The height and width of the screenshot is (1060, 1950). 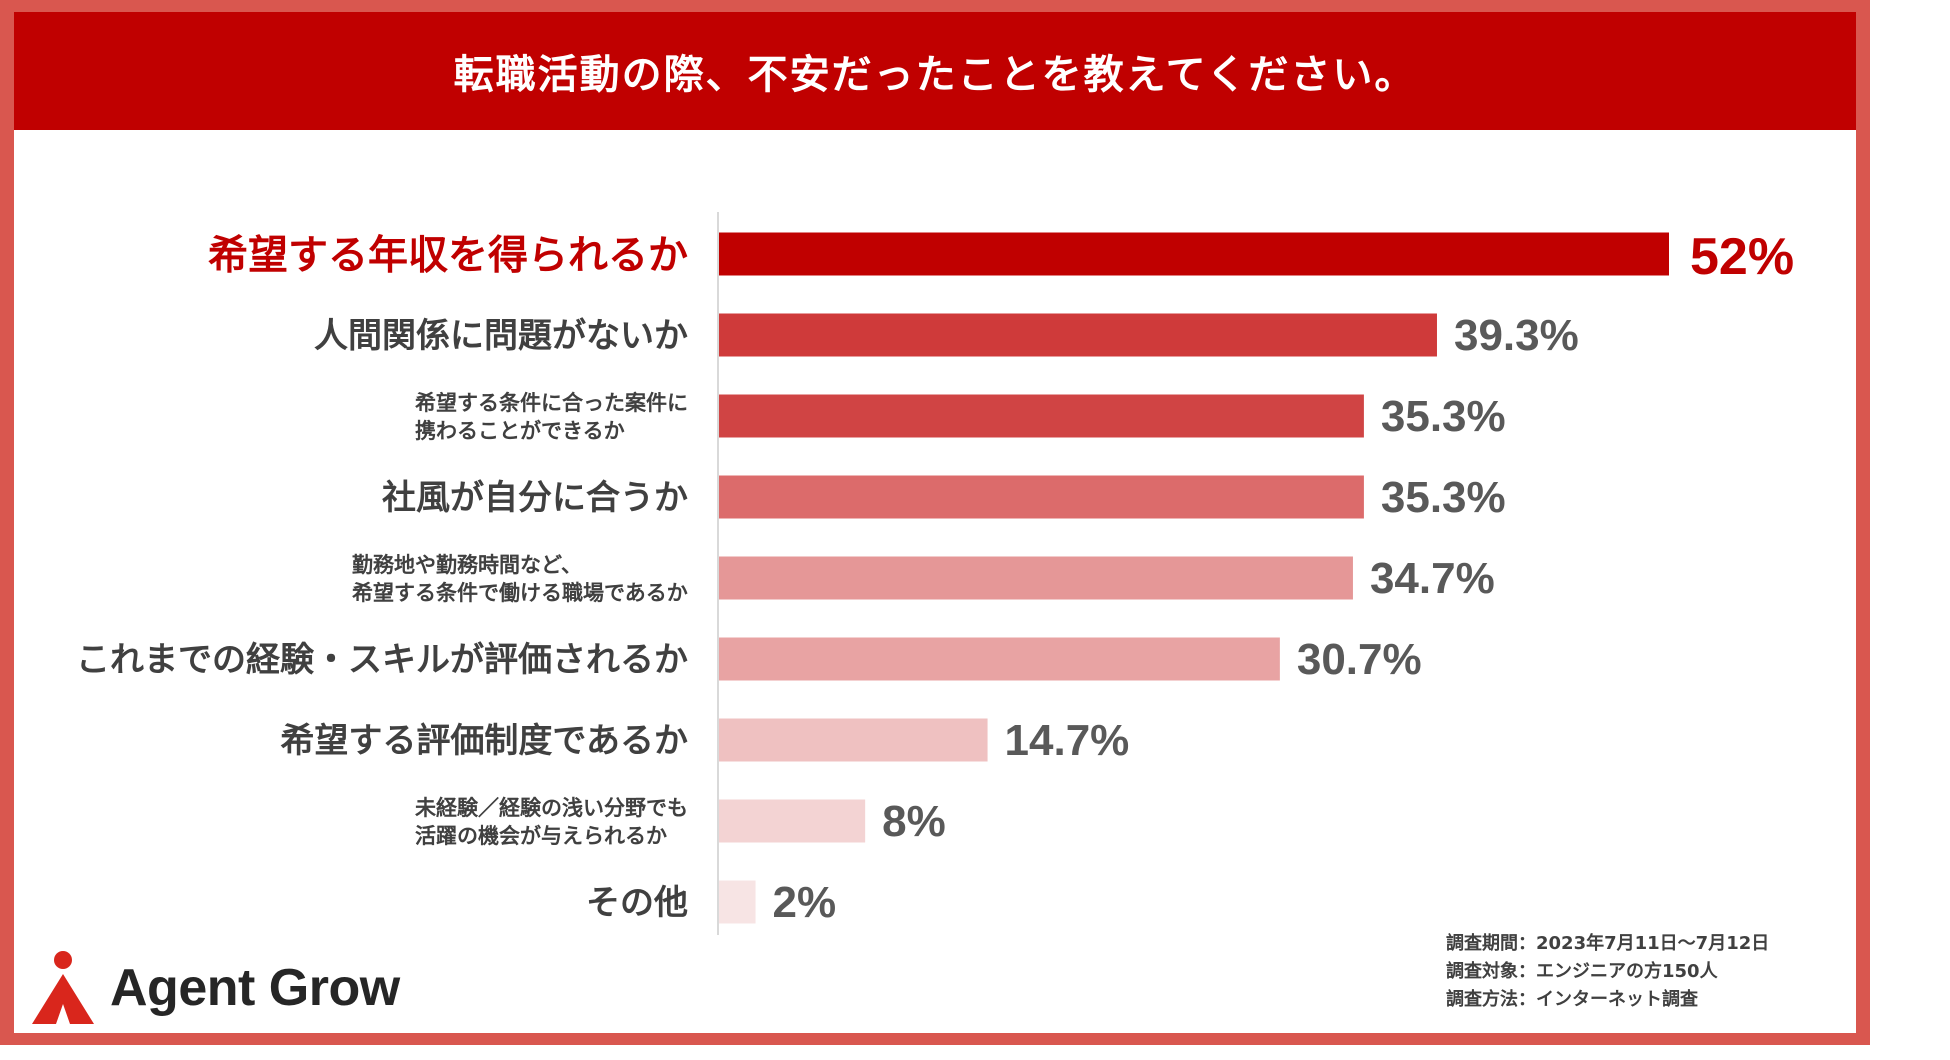 What do you see at coordinates (551, 417) in the screenshot?
I see `category-label-3: 希望する条件に合った案件に携わることができるか` at bounding box center [551, 417].